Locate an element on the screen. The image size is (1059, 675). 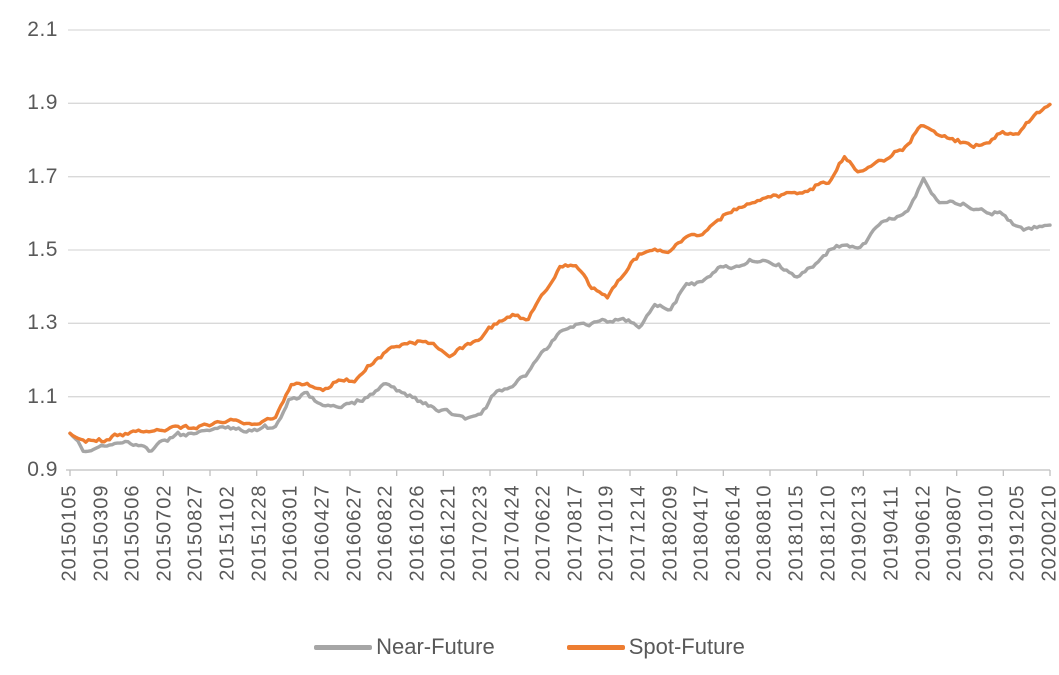
legend-item-near-future: Near-Future is located at coordinates (404, 647).